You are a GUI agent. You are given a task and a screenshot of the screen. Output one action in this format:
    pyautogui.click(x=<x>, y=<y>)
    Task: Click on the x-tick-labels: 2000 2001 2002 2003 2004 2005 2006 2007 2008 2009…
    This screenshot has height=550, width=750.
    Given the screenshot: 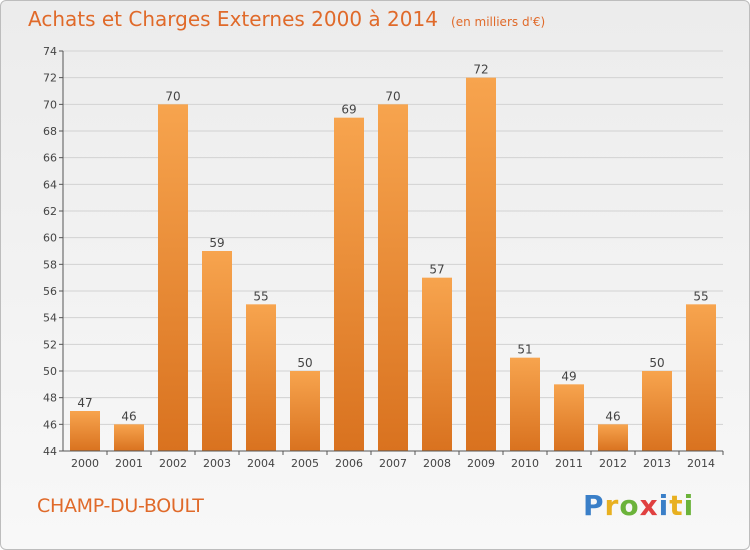 What is the action you would take?
    pyautogui.click(x=397, y=460)
    